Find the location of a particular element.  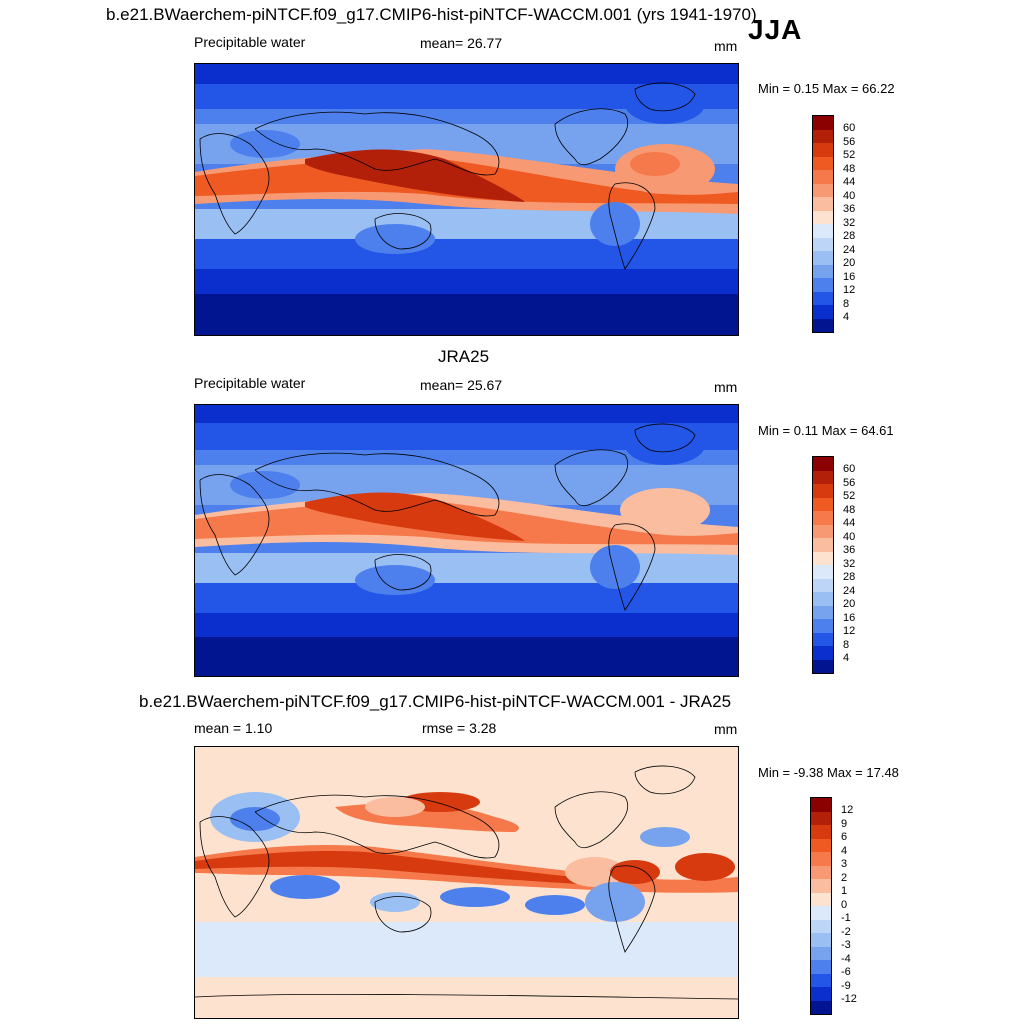

panel2-colorbar-swatches is located at coordinates (823, 565).